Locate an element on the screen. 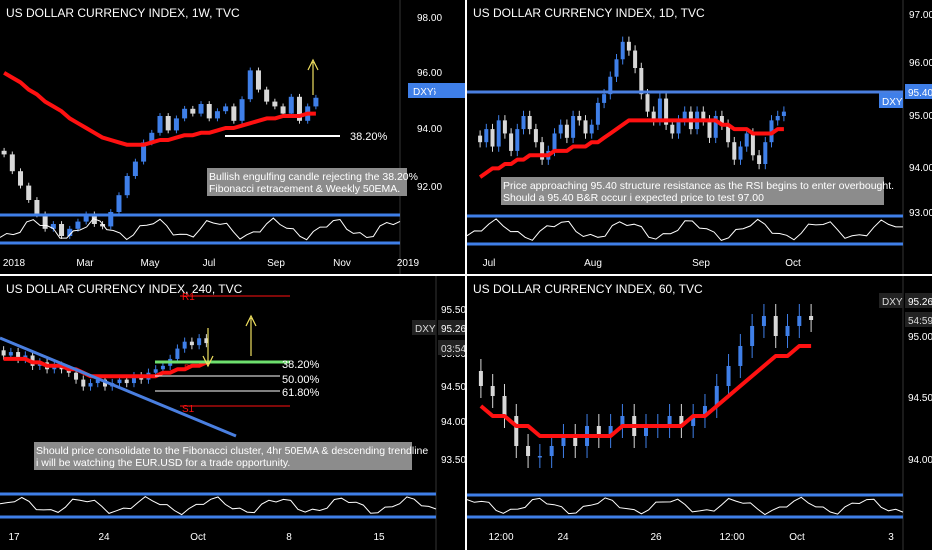 The width and height of the screenshot is (932, 550). x-tick-label: Aug is located at coordinates (593, 263).